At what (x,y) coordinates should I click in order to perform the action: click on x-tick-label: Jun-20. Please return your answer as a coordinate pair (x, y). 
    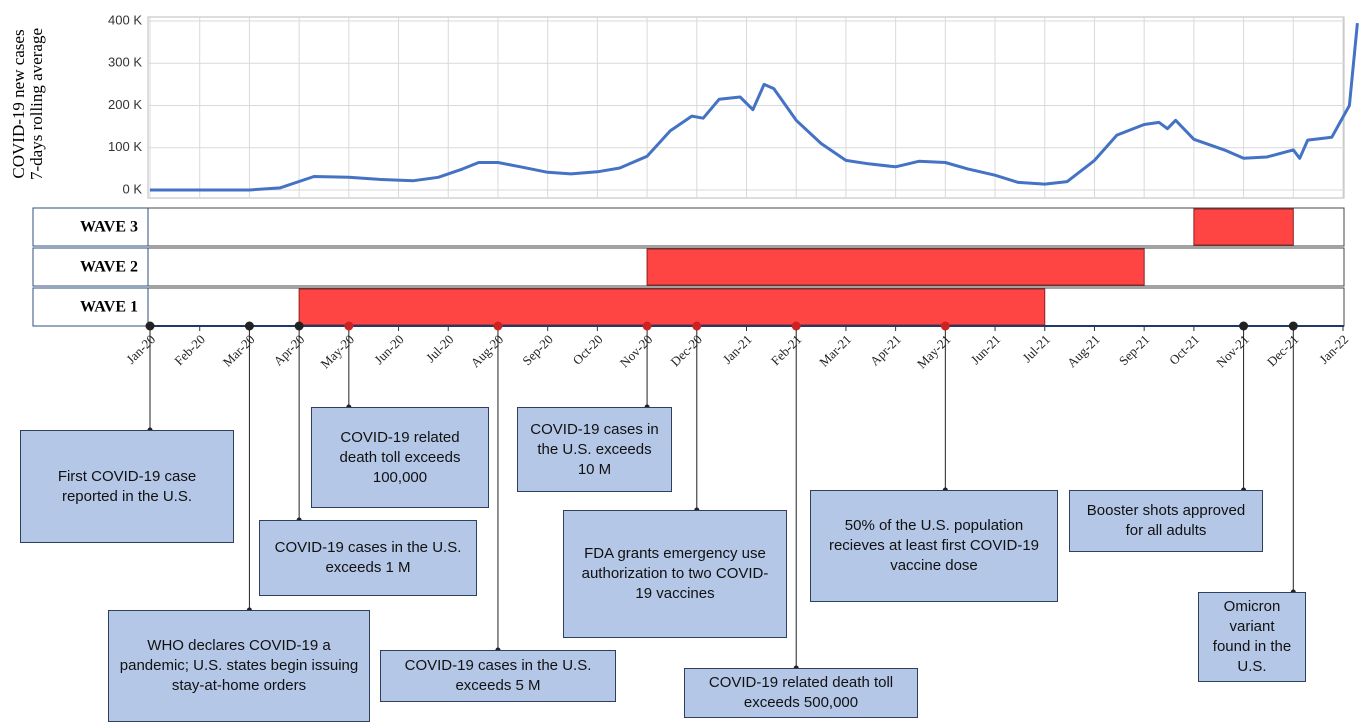
    Looking at the image, I should click on (389, 350).